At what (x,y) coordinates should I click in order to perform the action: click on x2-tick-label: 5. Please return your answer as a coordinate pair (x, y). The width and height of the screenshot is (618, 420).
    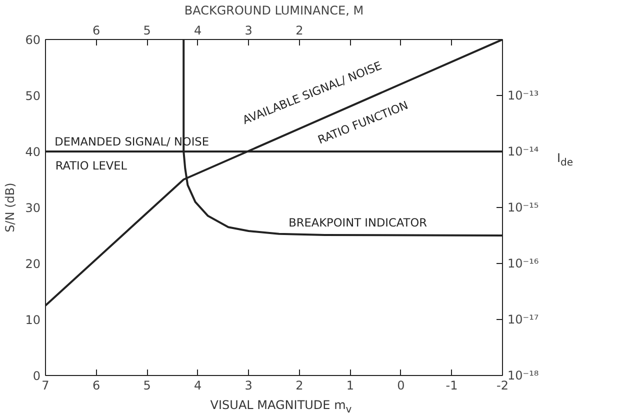
    Looking at the image, I should click on (147, 31).